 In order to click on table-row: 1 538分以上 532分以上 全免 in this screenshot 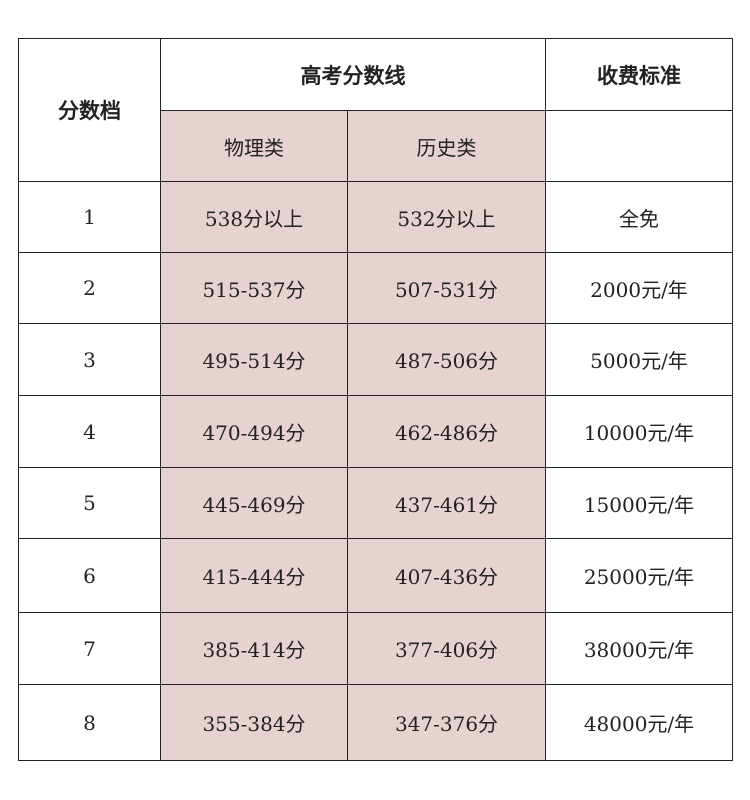, I will do `click(375, 217)`.